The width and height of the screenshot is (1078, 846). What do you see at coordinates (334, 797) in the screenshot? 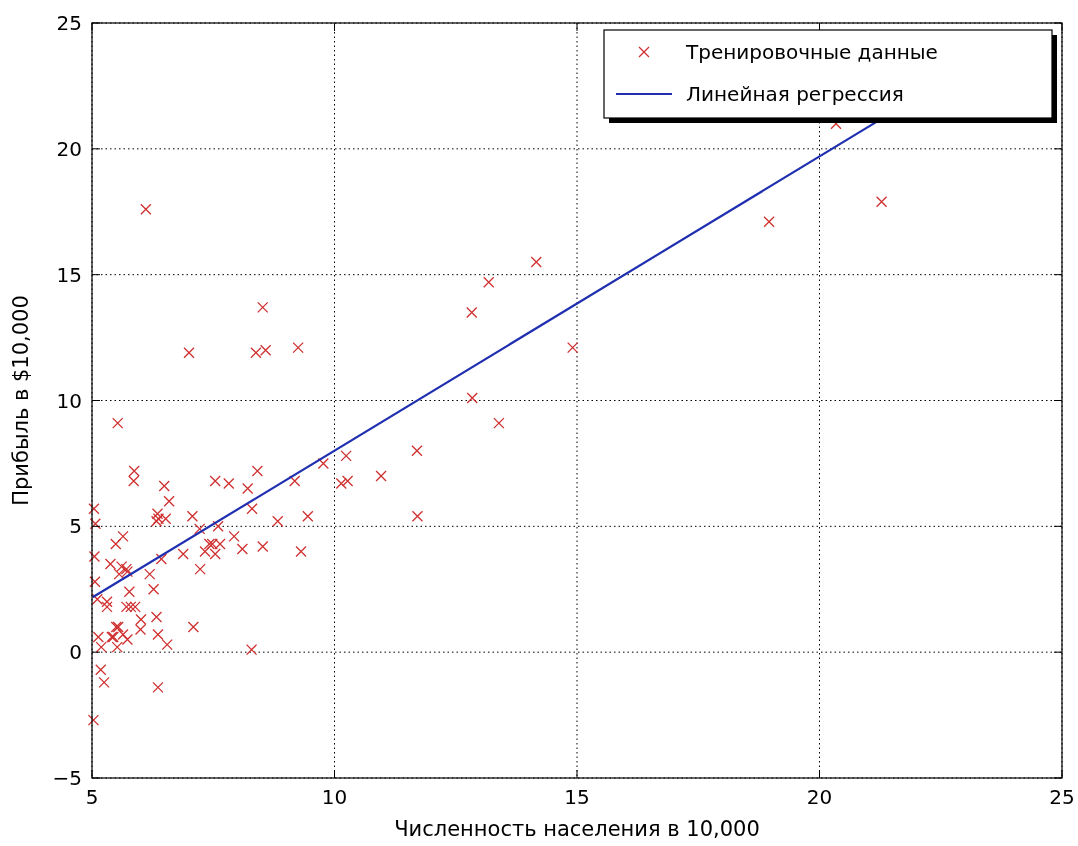
I see `x-tick-label: 10` at bounding box center [334, 797].